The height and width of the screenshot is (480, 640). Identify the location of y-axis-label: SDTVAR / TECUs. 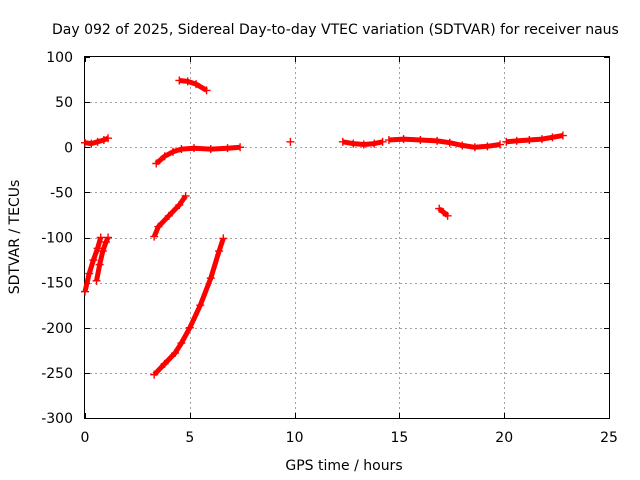
(15, 237).